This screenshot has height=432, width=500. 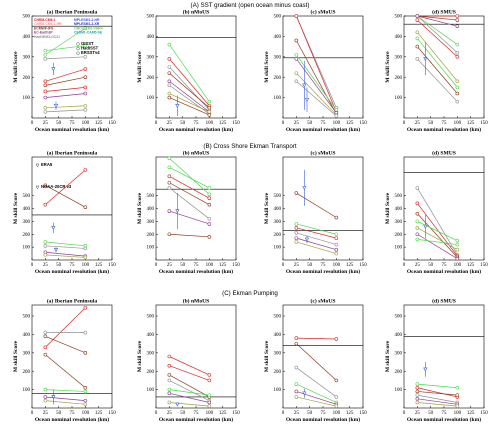 I want to click on plot-frame, so click(x=323, y=67).